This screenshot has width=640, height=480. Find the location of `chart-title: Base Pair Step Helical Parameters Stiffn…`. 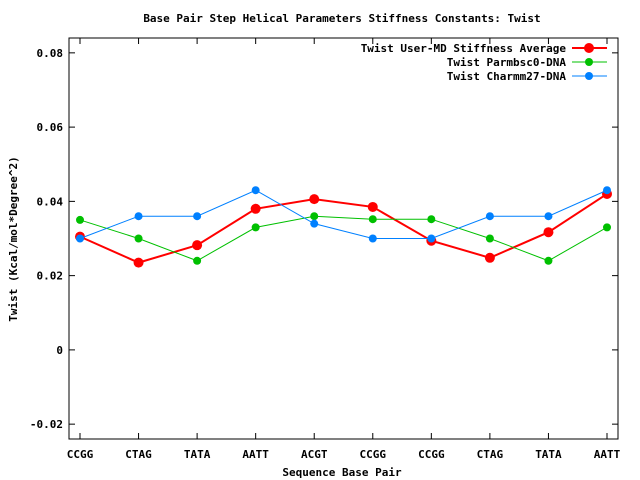

chart-title: Base Pair Step Helical Parameters Stiffn… is located at coordinates (341, 18).